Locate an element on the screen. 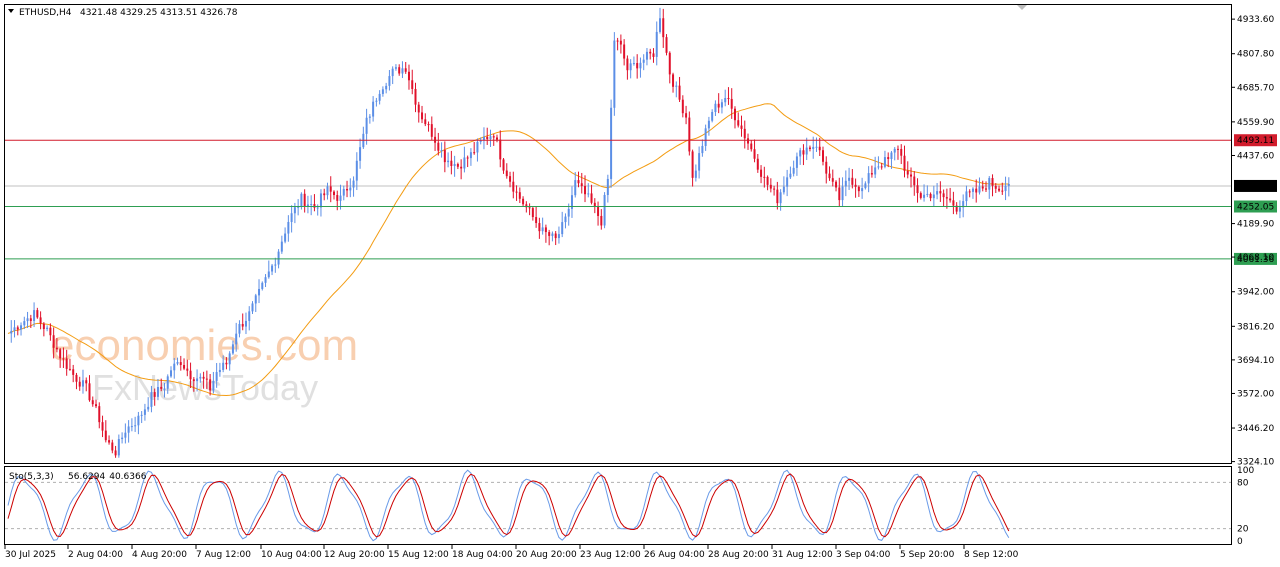  stochastic-scale-label: 100 is located at coordinates (1245, 471).